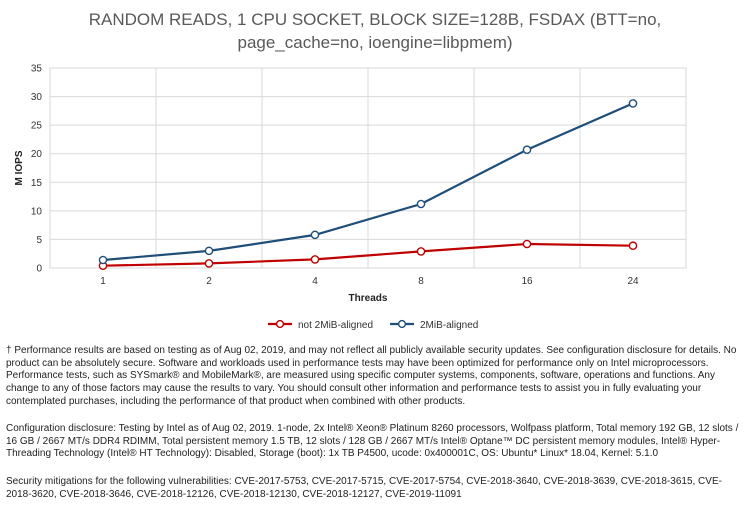  Describe the element at coordinates (37, 183) in the screenshot. I see `y-tick-label: 15` at that location.